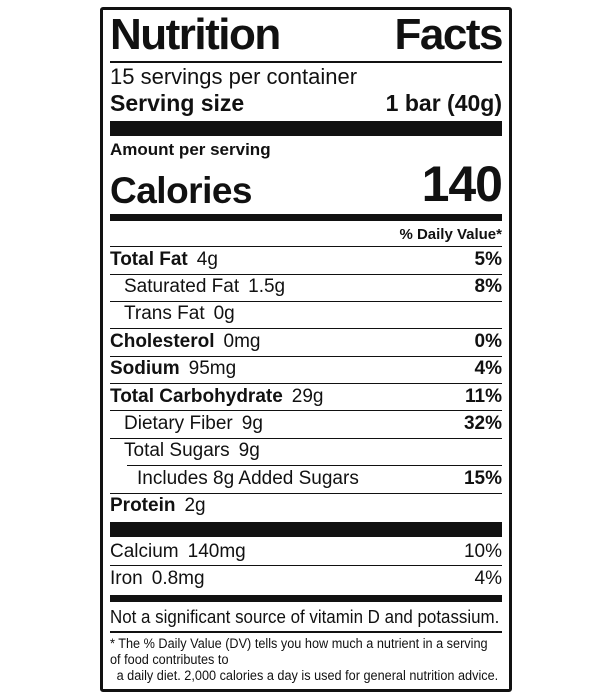 The width and height of the screenshot is (612, 692). Describe the element at coordinates (164, 314) in the screenshot. I see `nutrient-name: Trans Fat` at that location.